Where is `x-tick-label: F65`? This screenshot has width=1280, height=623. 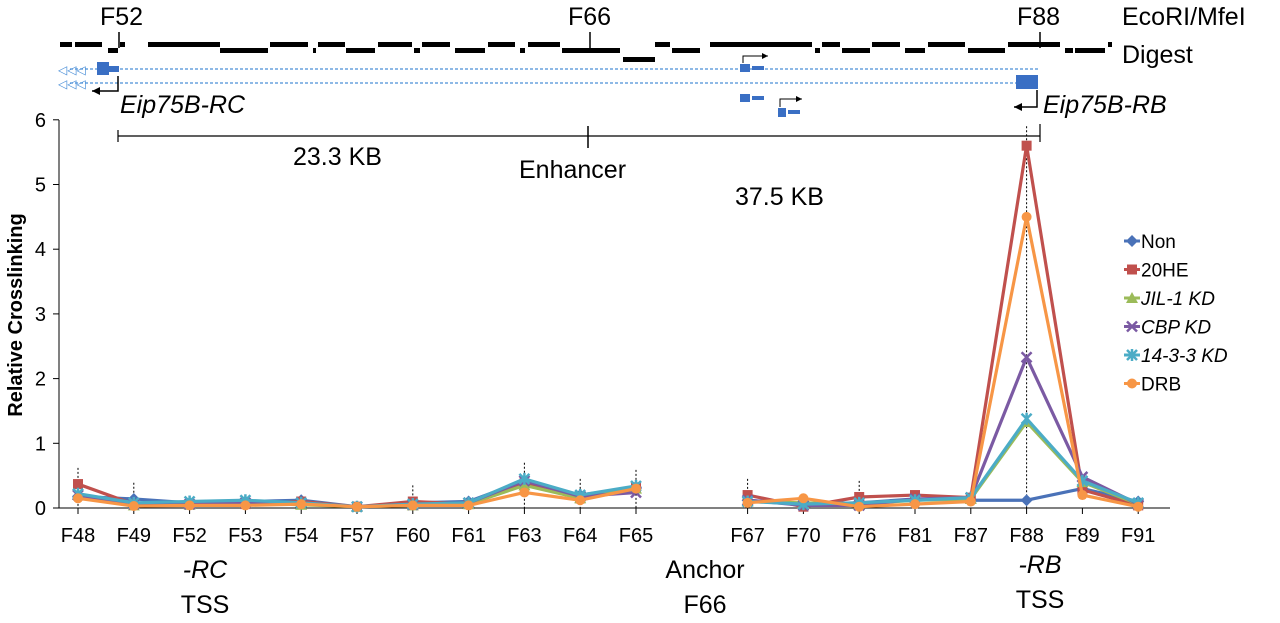
x-tick-label: F65 is located at coordinates (636, 536).